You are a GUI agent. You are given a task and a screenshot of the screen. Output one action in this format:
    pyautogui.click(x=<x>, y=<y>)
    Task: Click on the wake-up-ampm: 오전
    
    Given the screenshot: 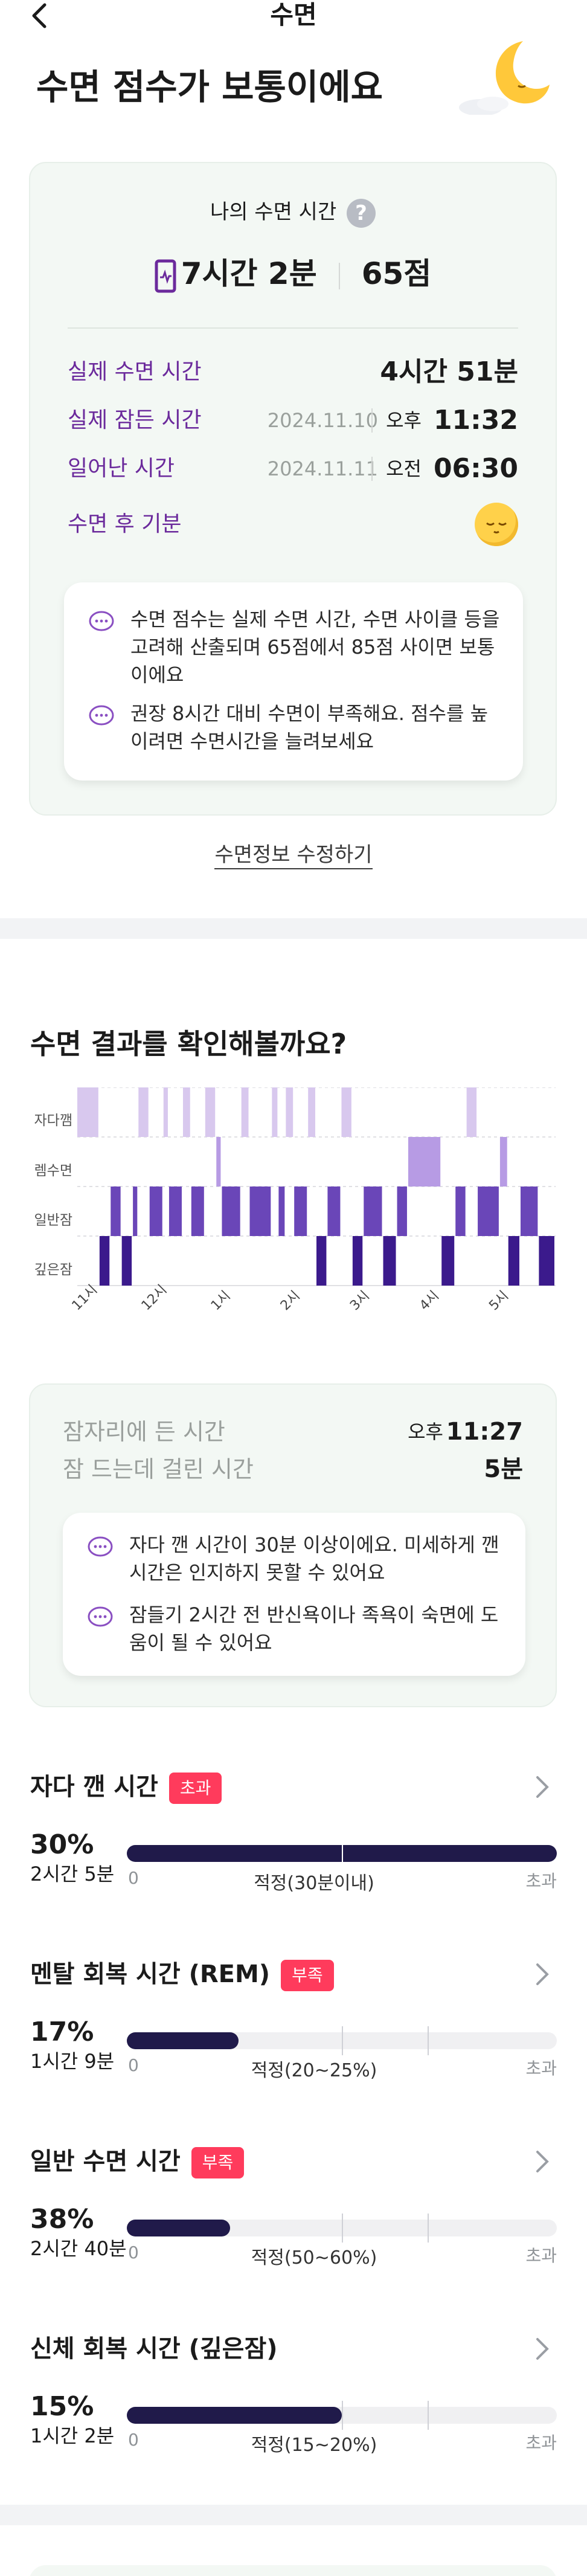 What is the action you would take?
    pyautogui.click(x=396, y=469)
    